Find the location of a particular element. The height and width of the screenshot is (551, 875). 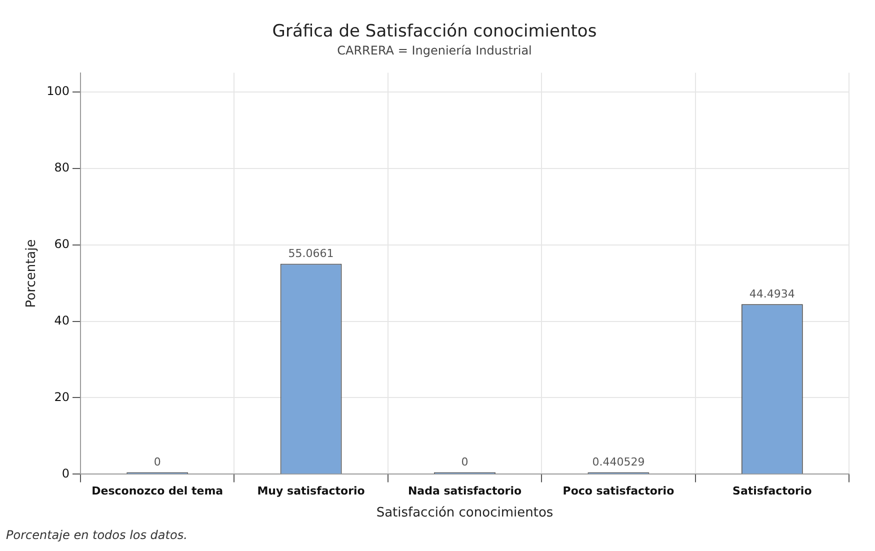

y-tick-label: 100 is located at coordinates (58, 91).